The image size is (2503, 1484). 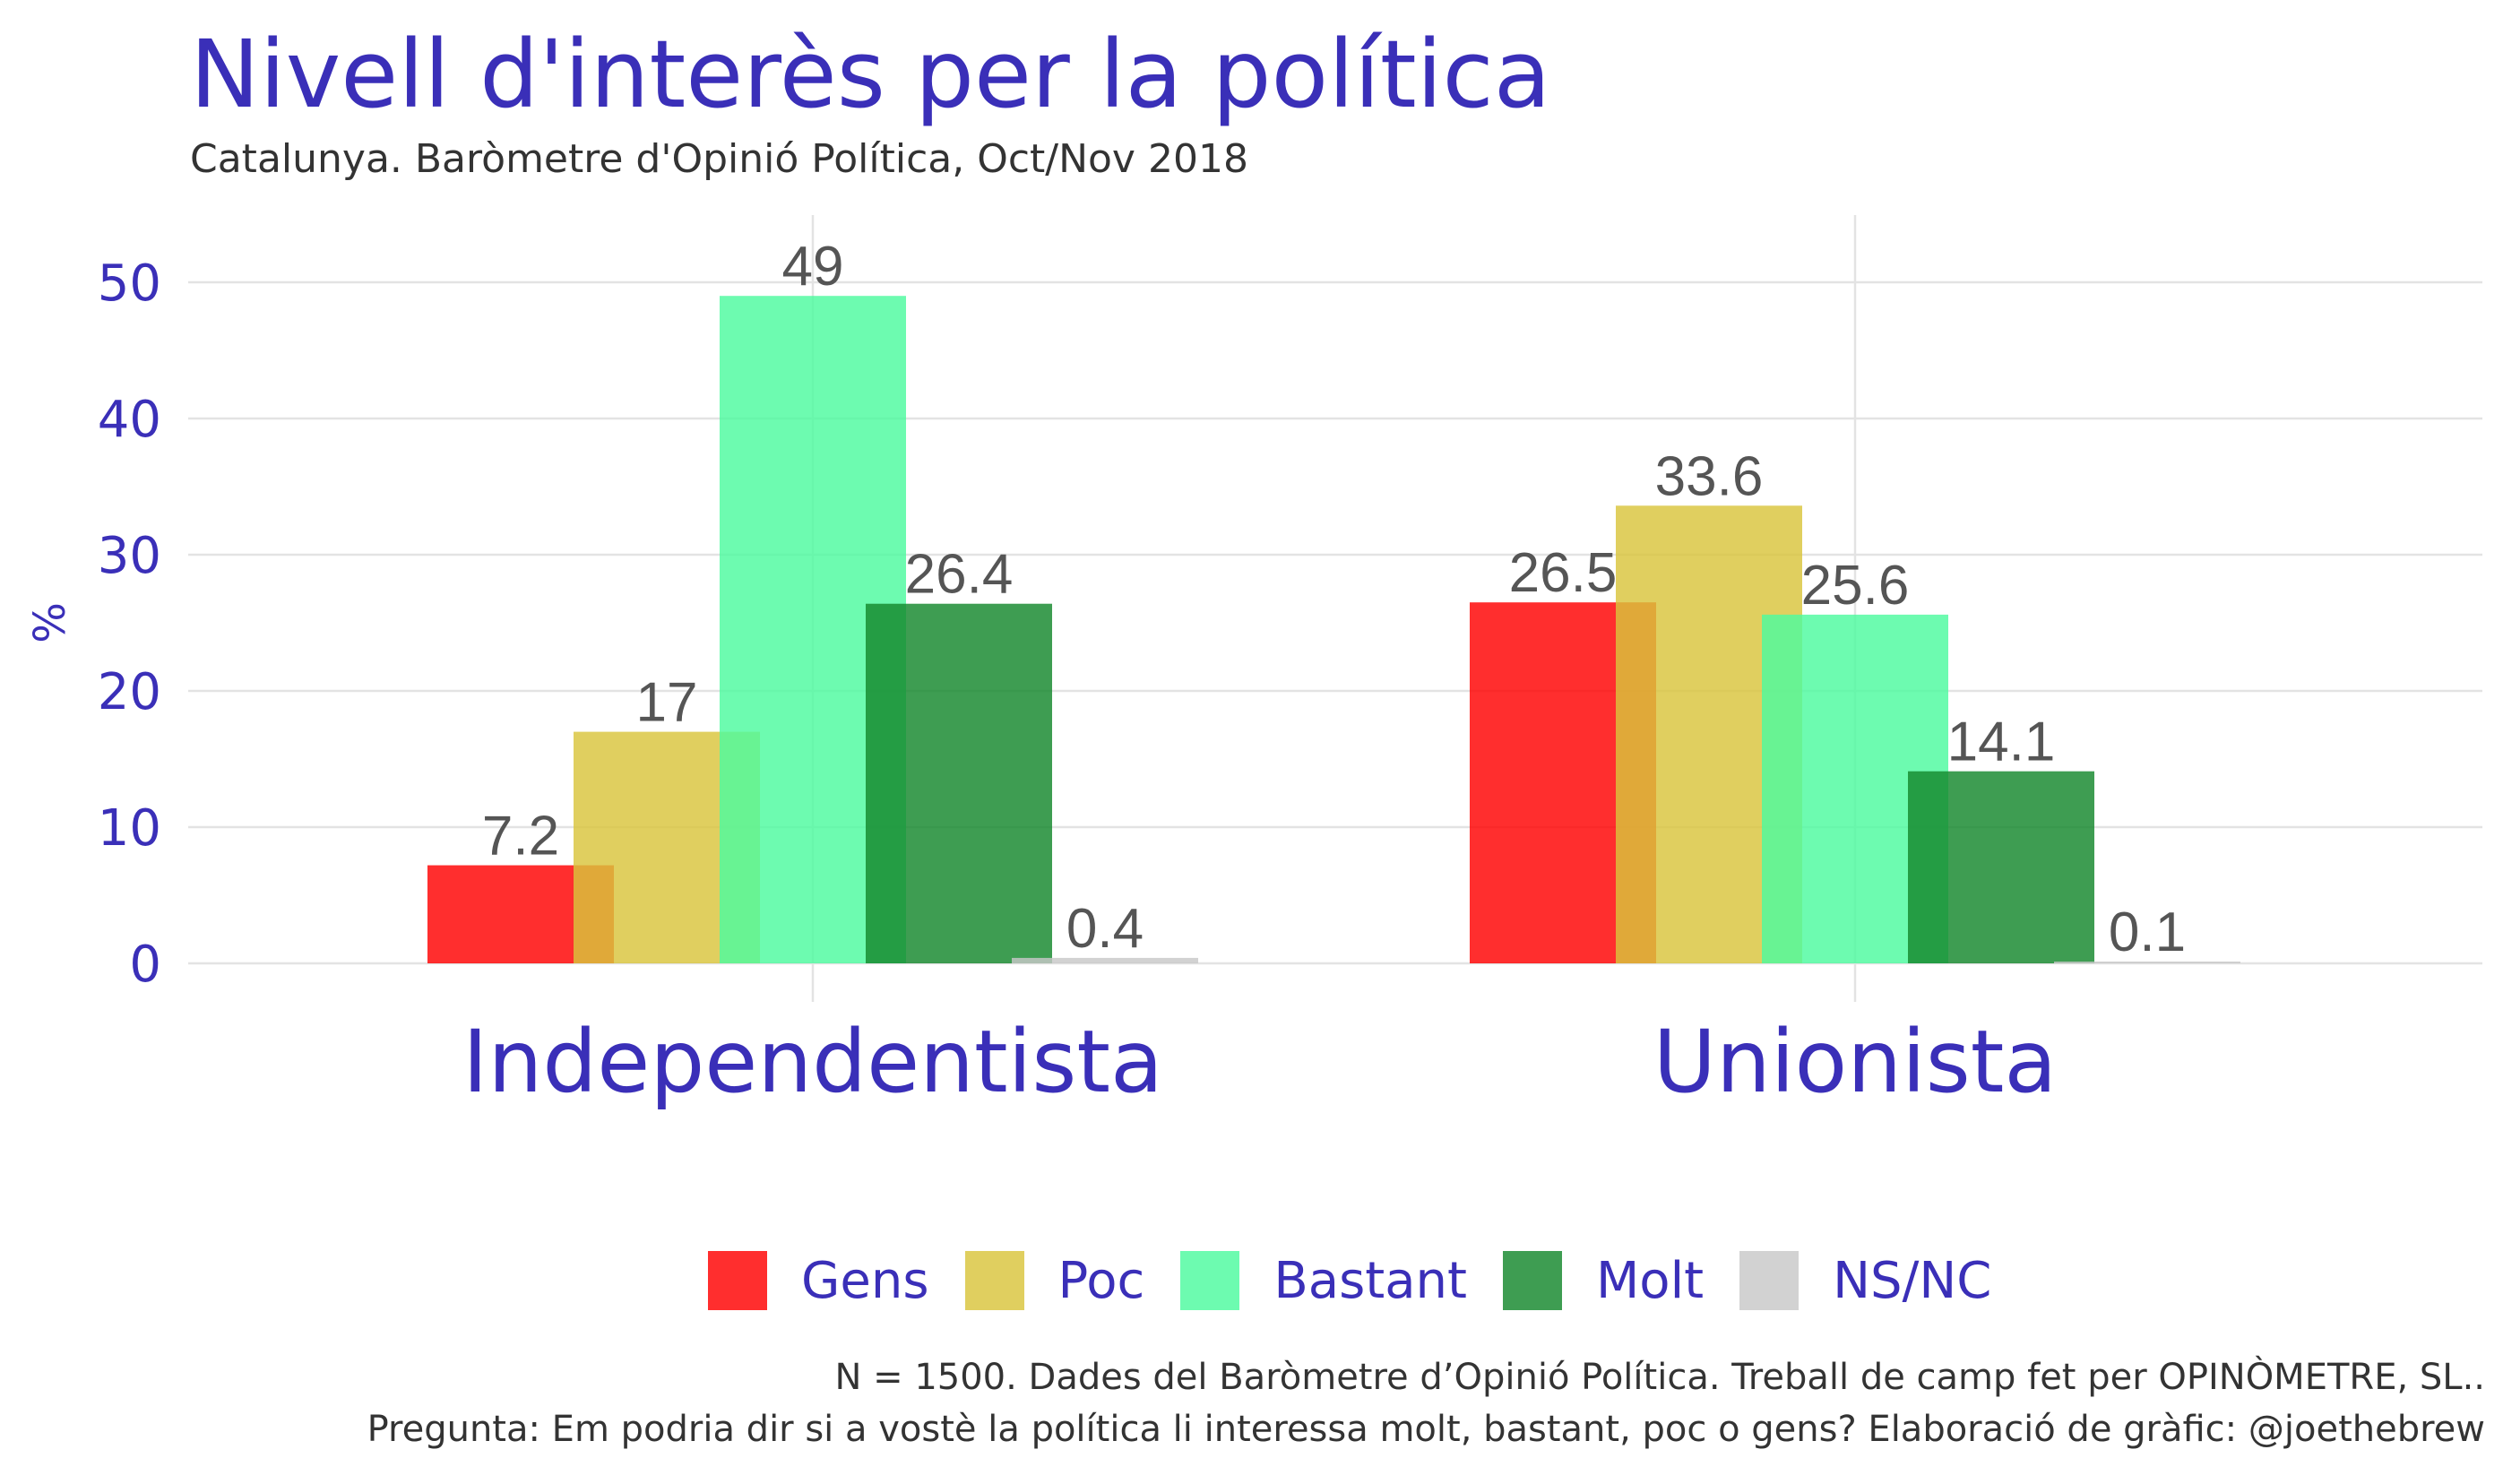 What do you see at coordinates (870, 74) in the screenshot?
I see `chart-title: Nivell d'interès per la política` at bounding box center [870, 74].